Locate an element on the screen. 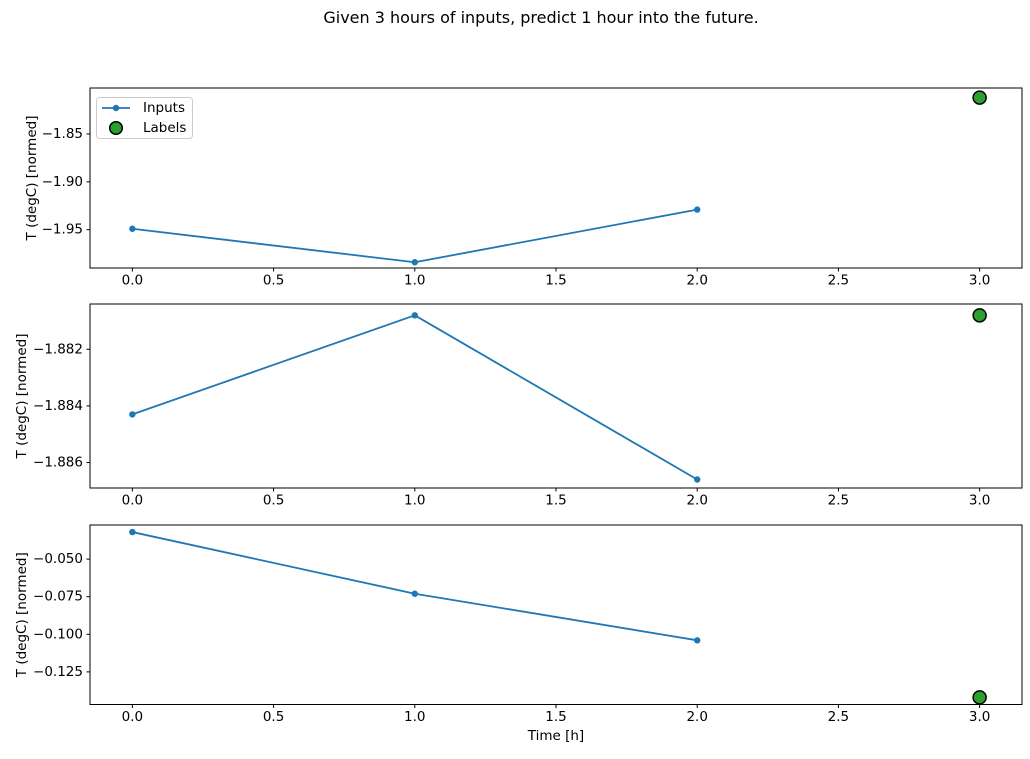  legend-labels-marker-sample is located at coordinates (116, 128).